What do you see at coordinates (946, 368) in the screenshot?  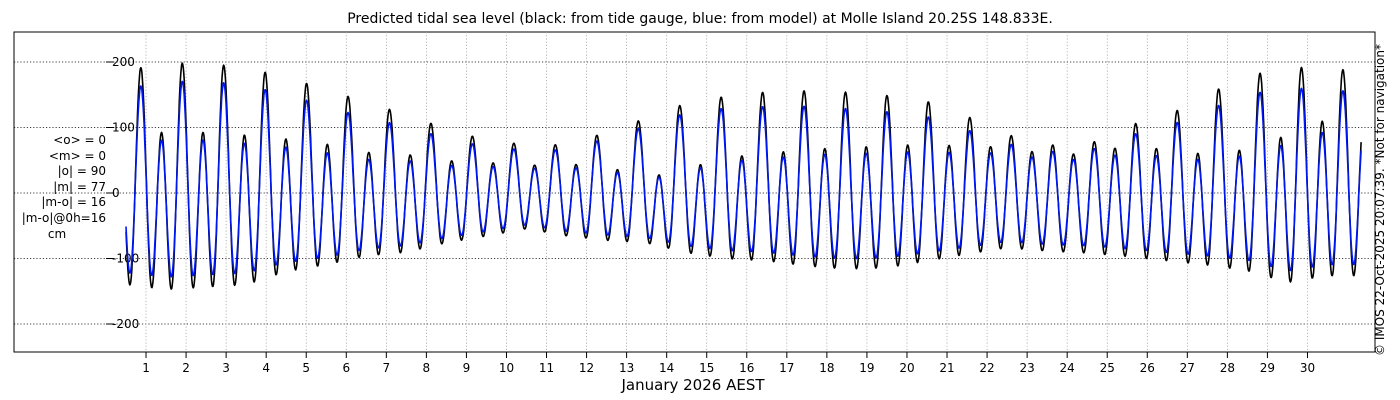 I see `x-tick-label: 21` at bounding box center [946, 368].